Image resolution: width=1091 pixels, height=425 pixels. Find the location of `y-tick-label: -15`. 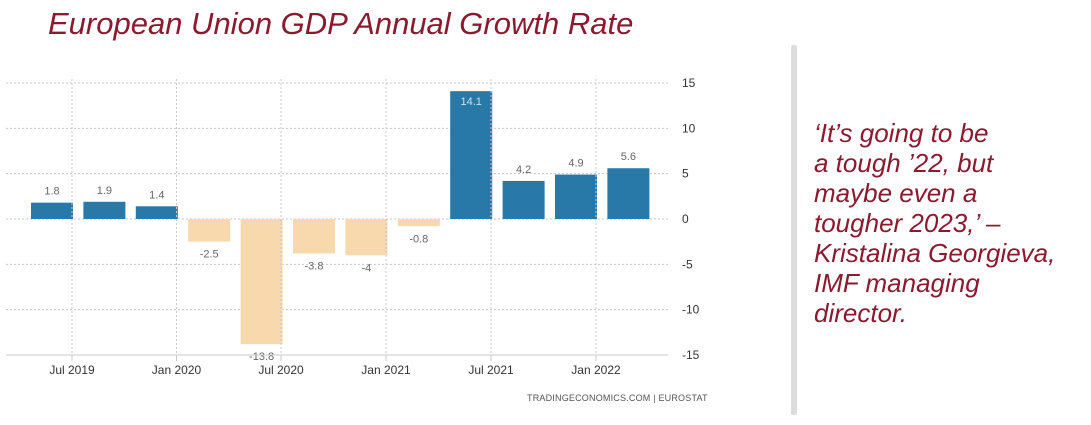

y-tick-label: -15 is located at coordinates (691, 355).